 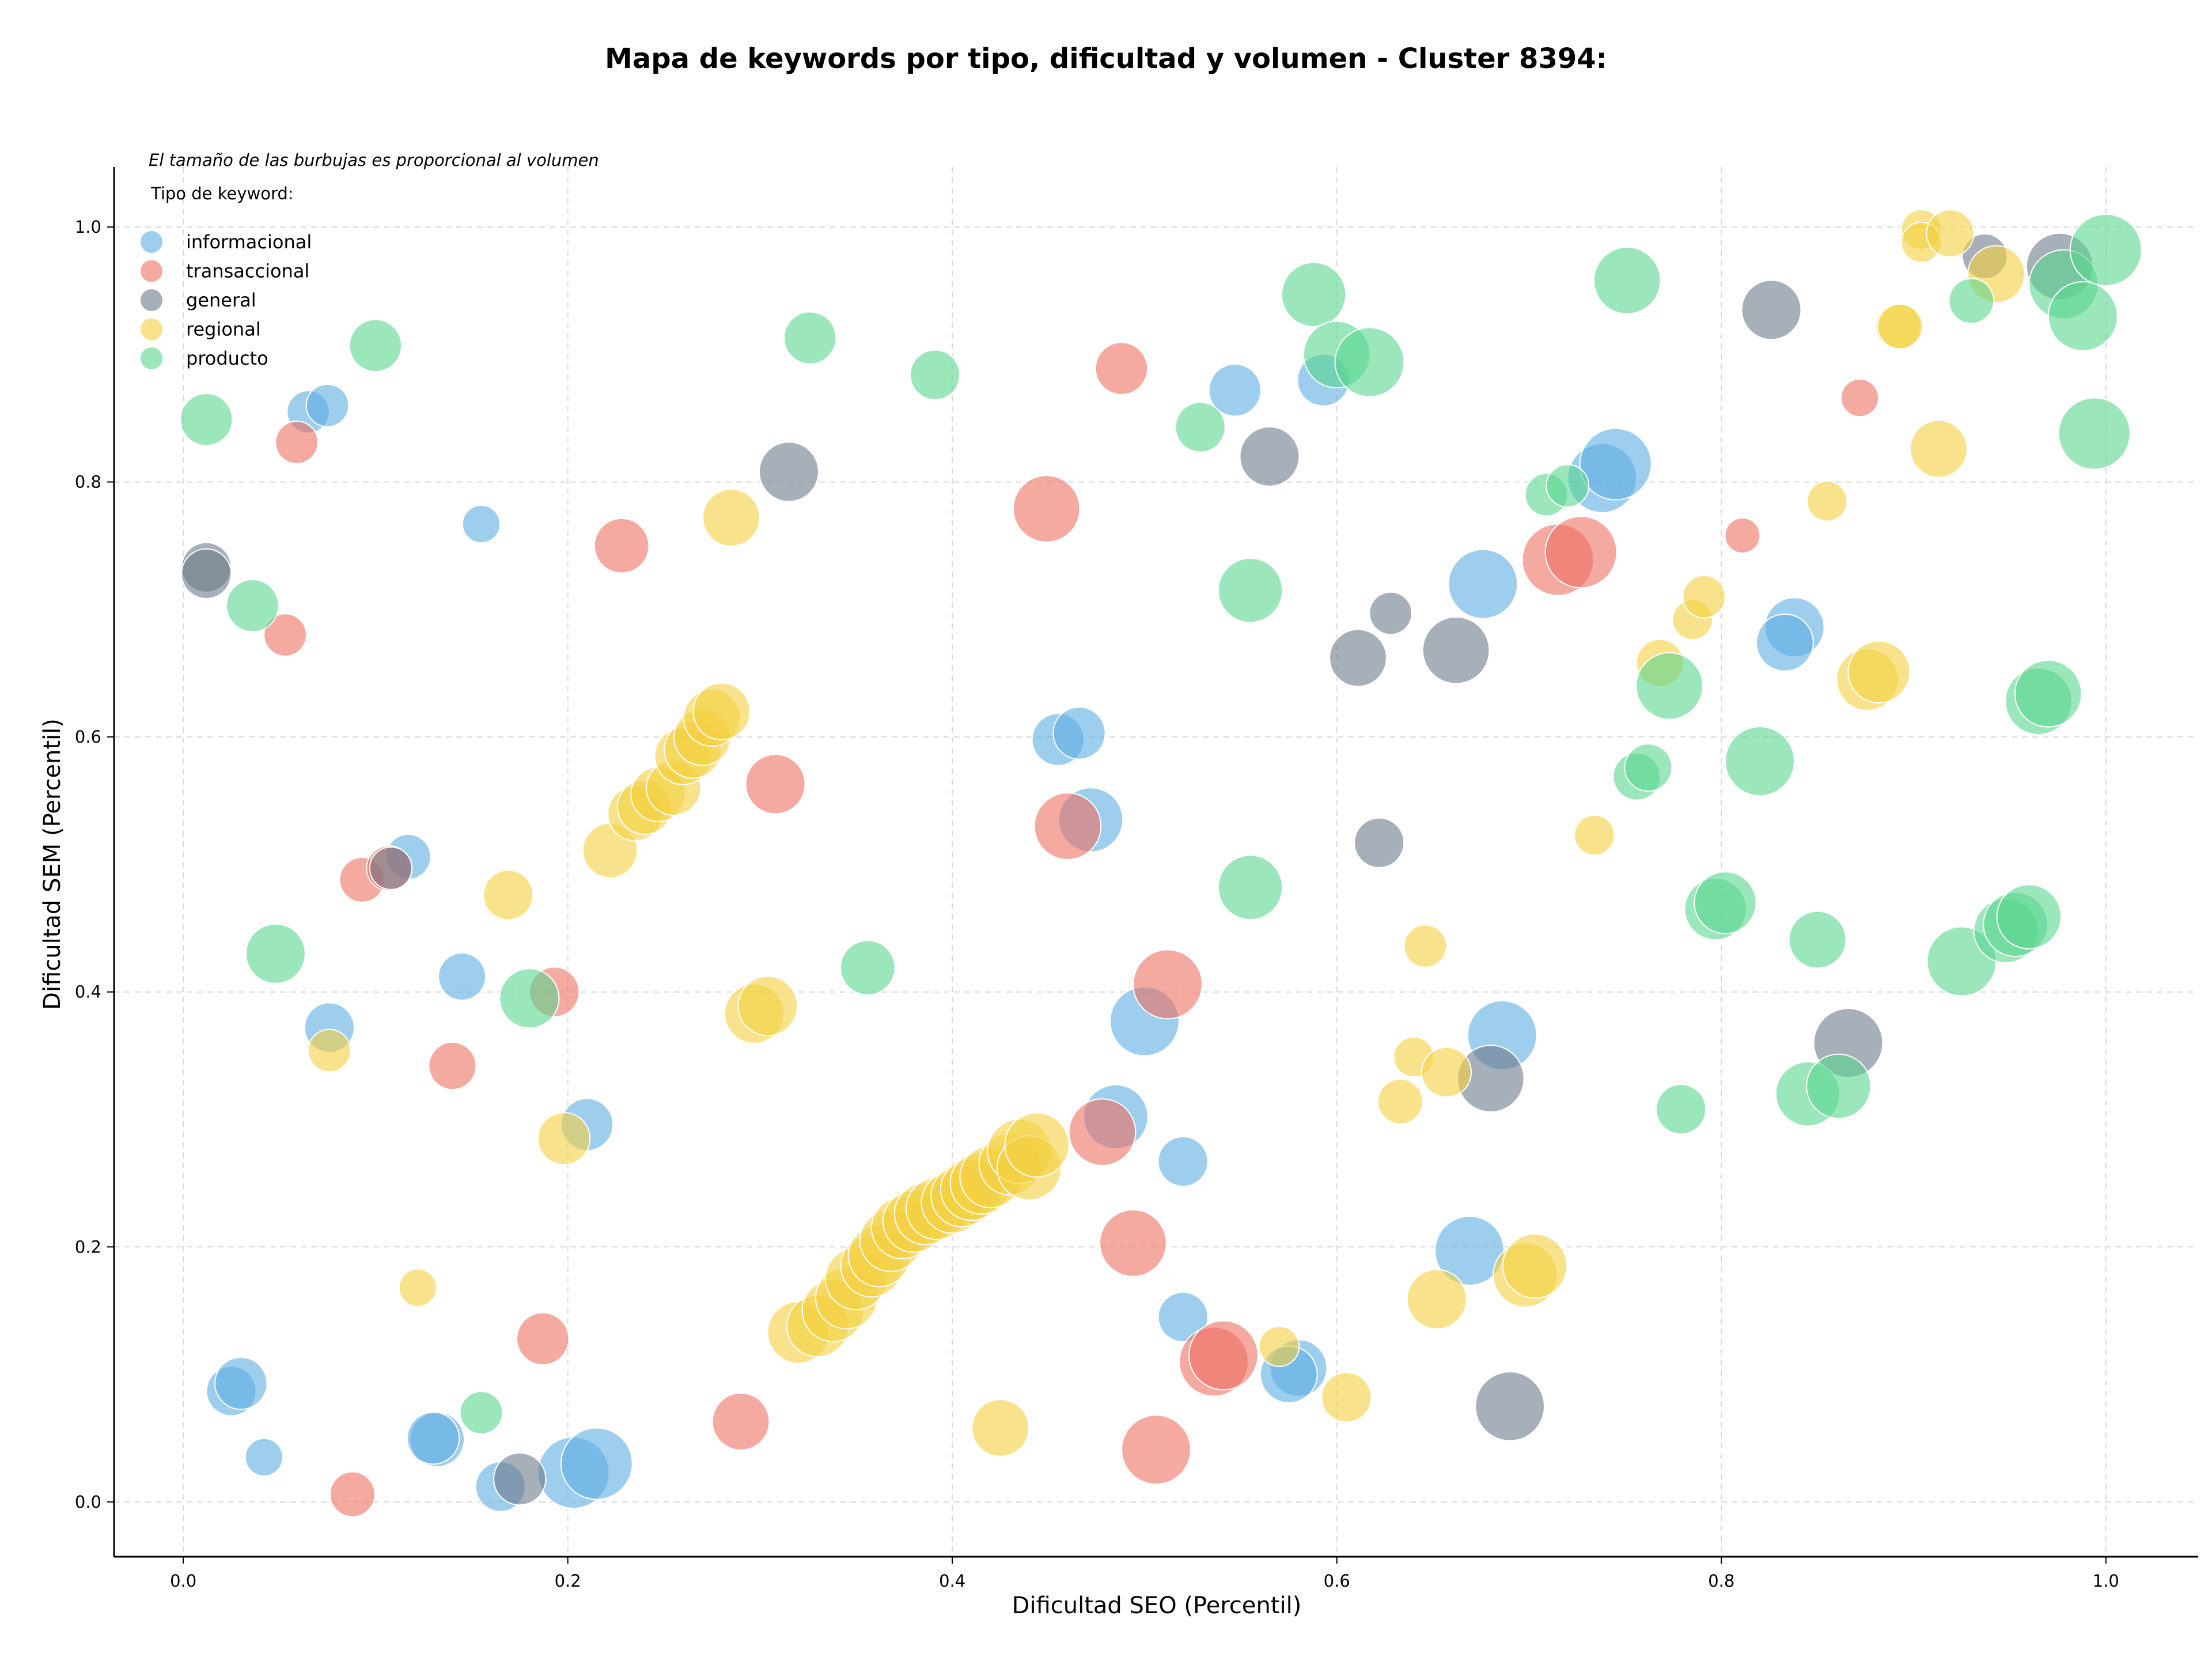 I want to click on legend-marker-transaccional, so click(x=151, y=271).